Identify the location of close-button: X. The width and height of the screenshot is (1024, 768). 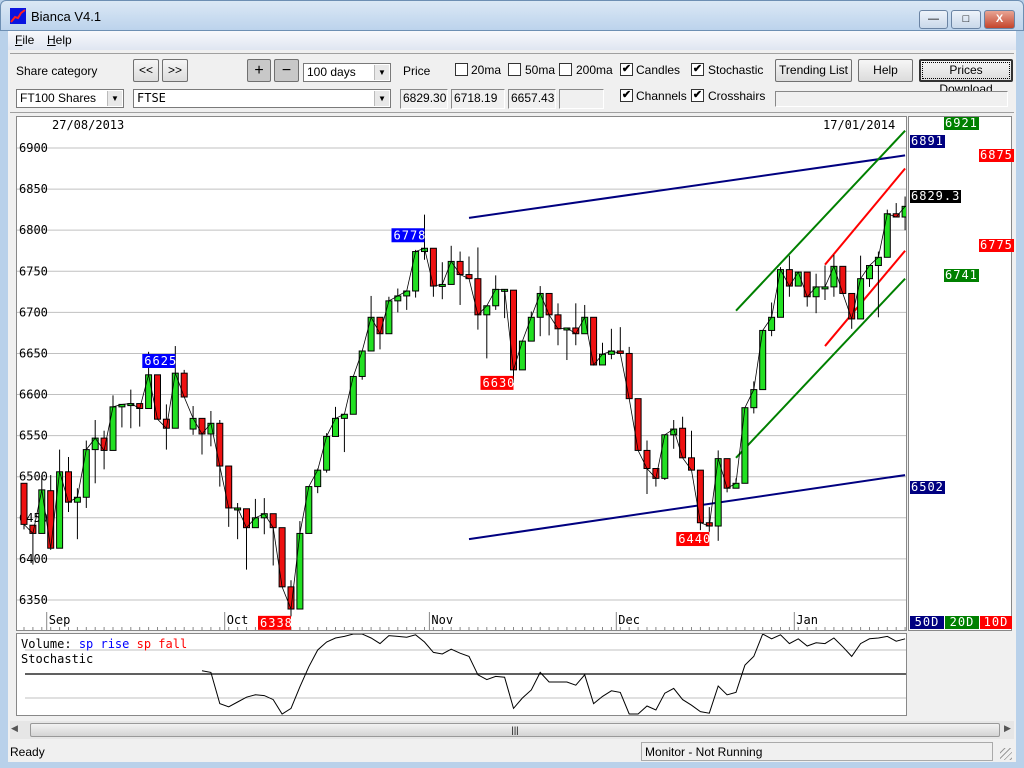
(999, 19).